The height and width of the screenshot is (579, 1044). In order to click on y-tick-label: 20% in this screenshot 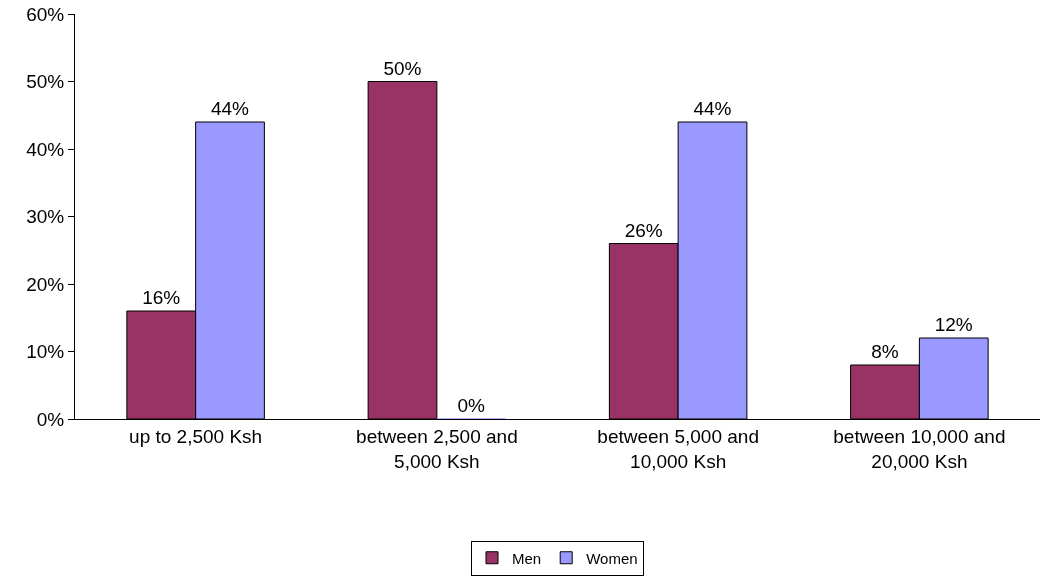, I will do `click(45, 284)`.